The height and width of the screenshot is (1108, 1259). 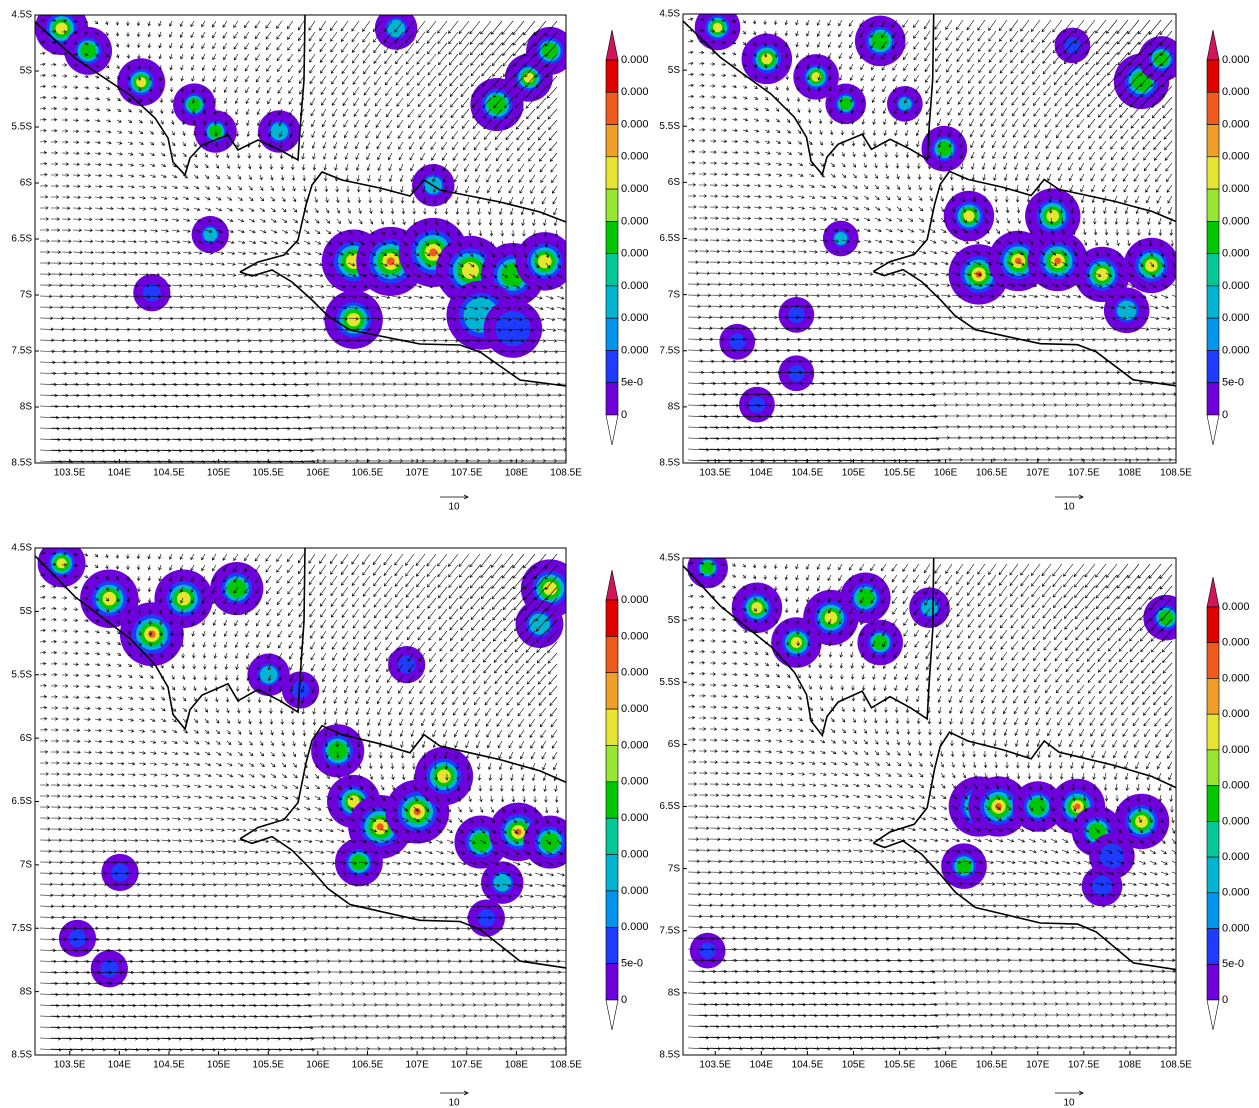 I want to click on x-tick-label: 108E, so click(x=1130, y=473).